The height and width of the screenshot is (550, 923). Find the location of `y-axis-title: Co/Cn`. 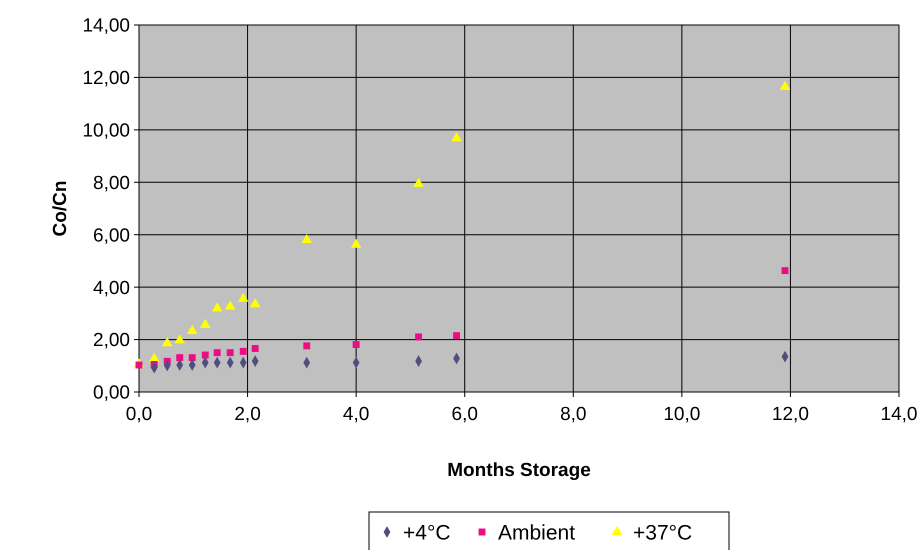

y-axis-title: Co/Cn is located at coordinates (60, 208).